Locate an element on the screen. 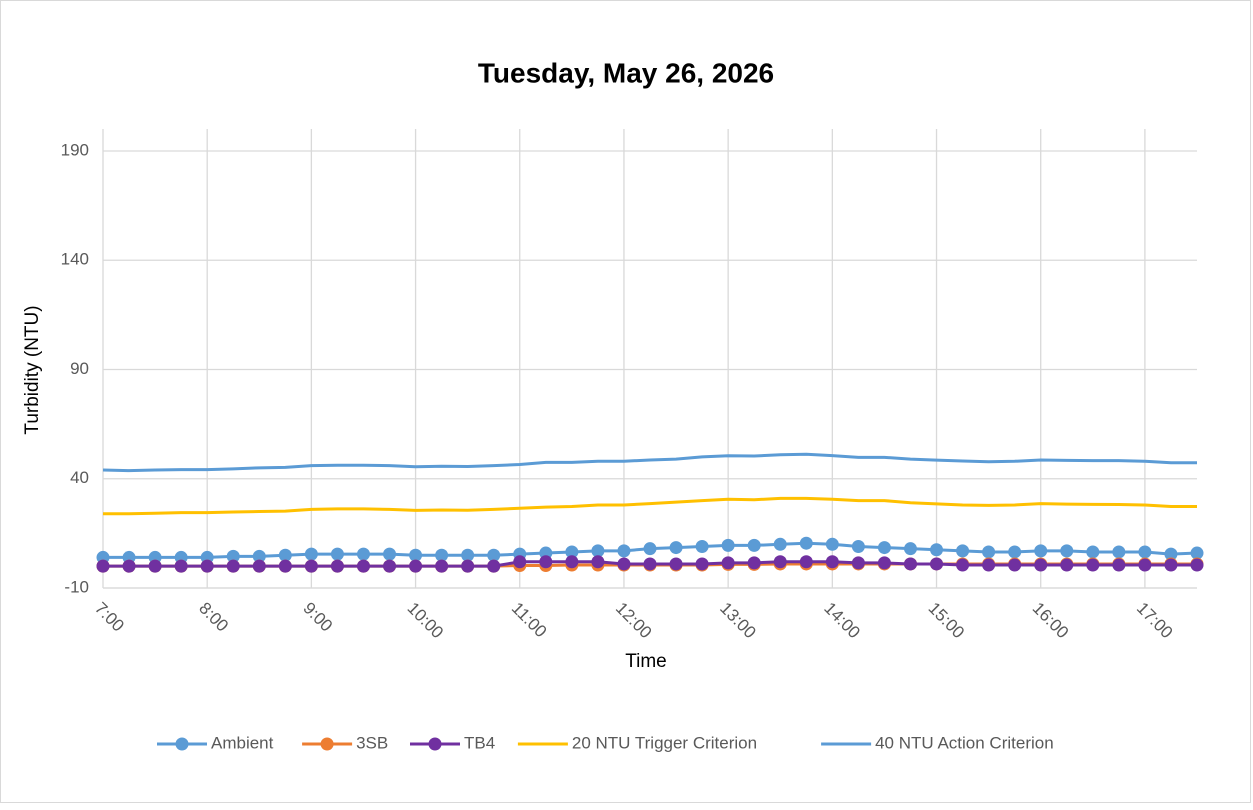 The width and height of the screenshot is (1253, 810). chart-title: Tuesday, May 26, 2026 is located at coordinates (626, 72).